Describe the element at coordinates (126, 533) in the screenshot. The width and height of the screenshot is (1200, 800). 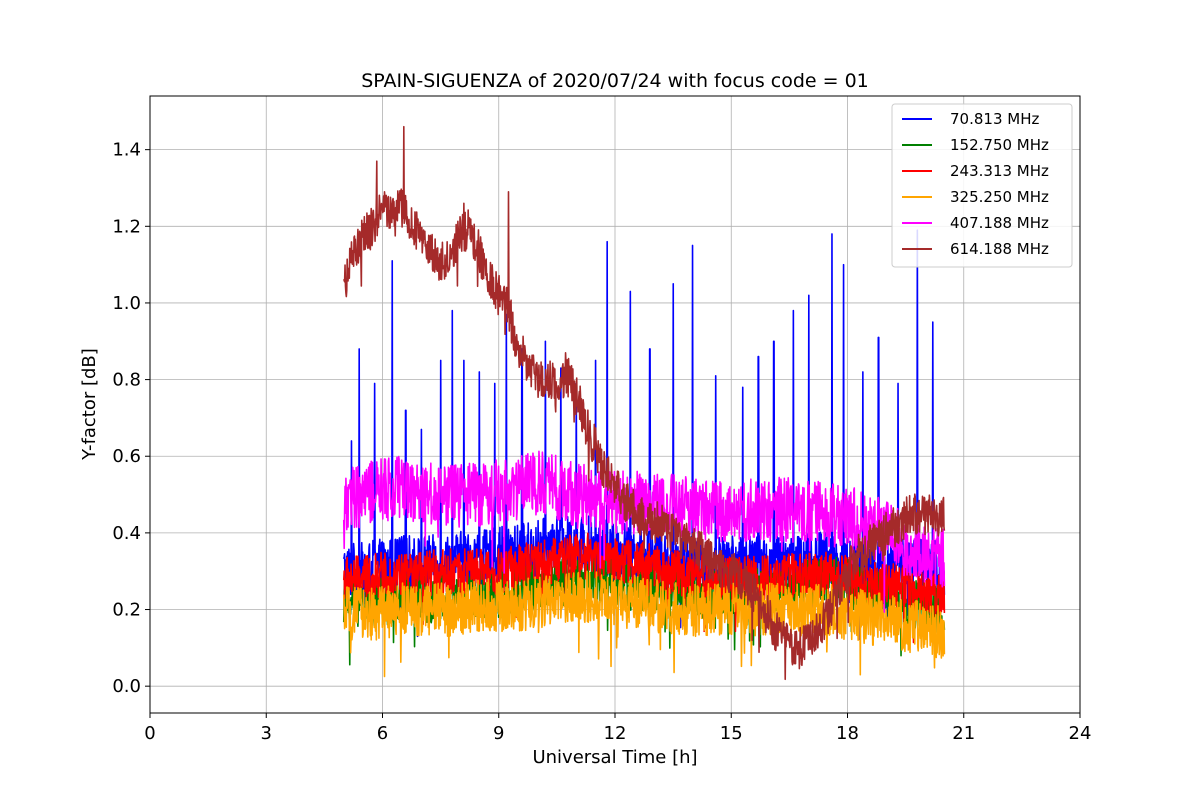
I see `y-tick-label: 0.4` at that location.